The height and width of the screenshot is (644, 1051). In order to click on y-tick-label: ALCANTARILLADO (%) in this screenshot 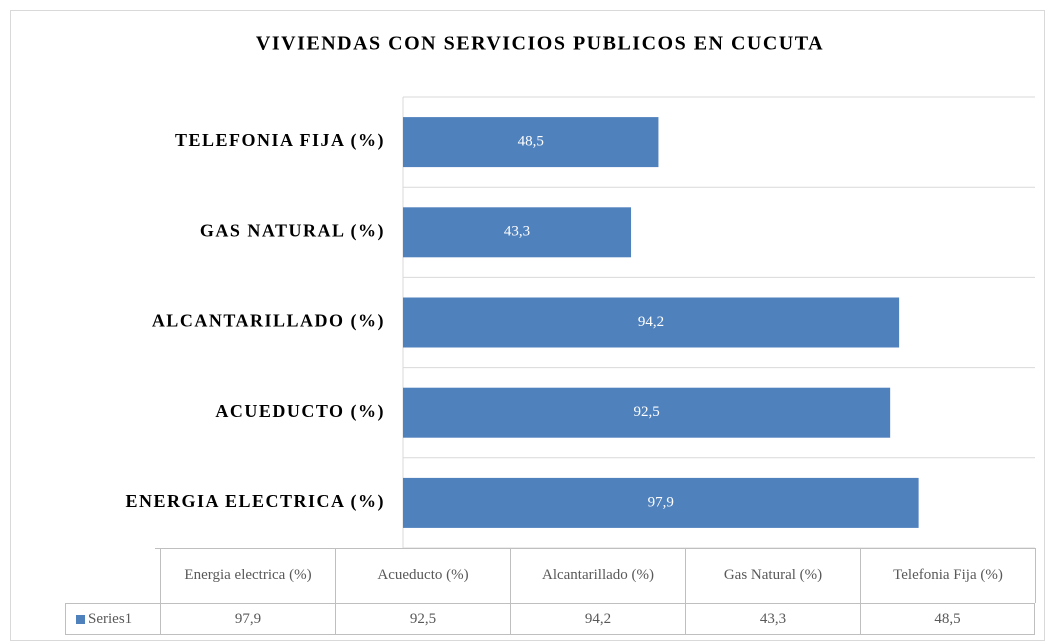, I will do `click(268, 321)`.